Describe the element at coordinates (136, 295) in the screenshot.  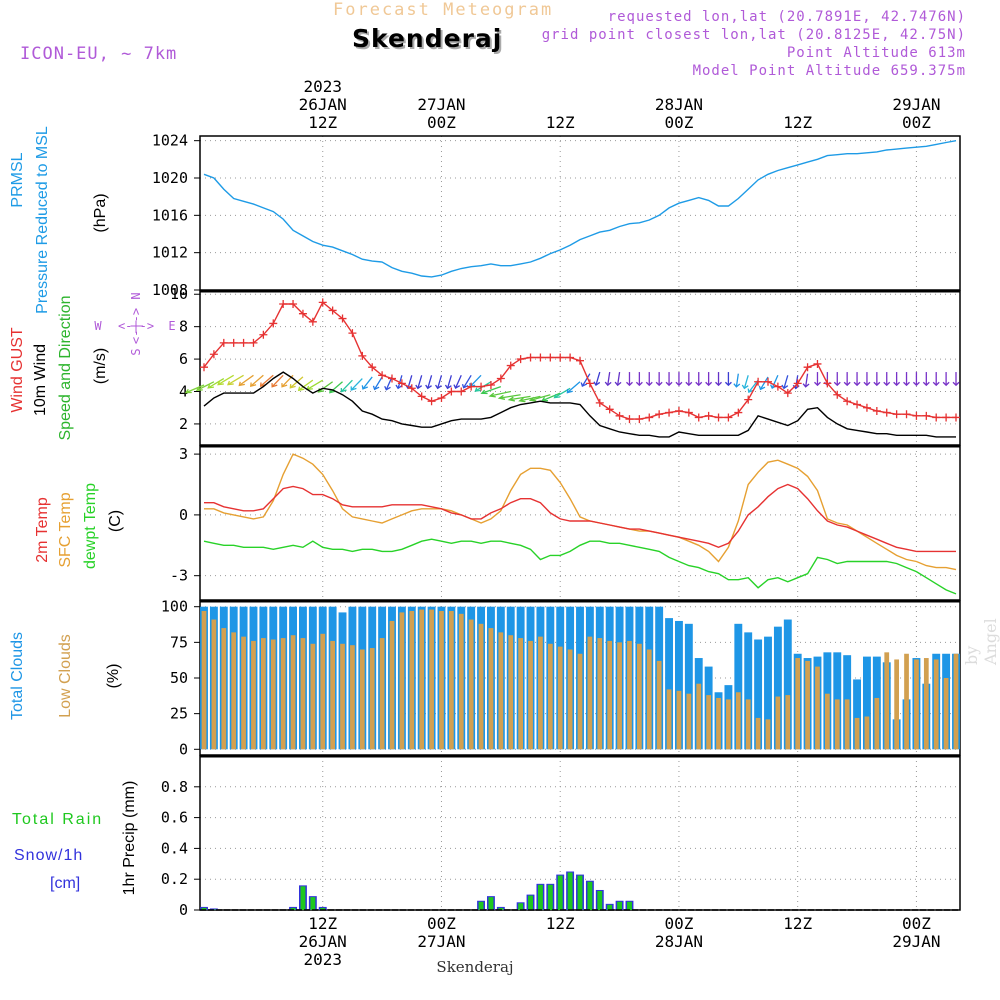
I see `compass-north-label: N` at that location.